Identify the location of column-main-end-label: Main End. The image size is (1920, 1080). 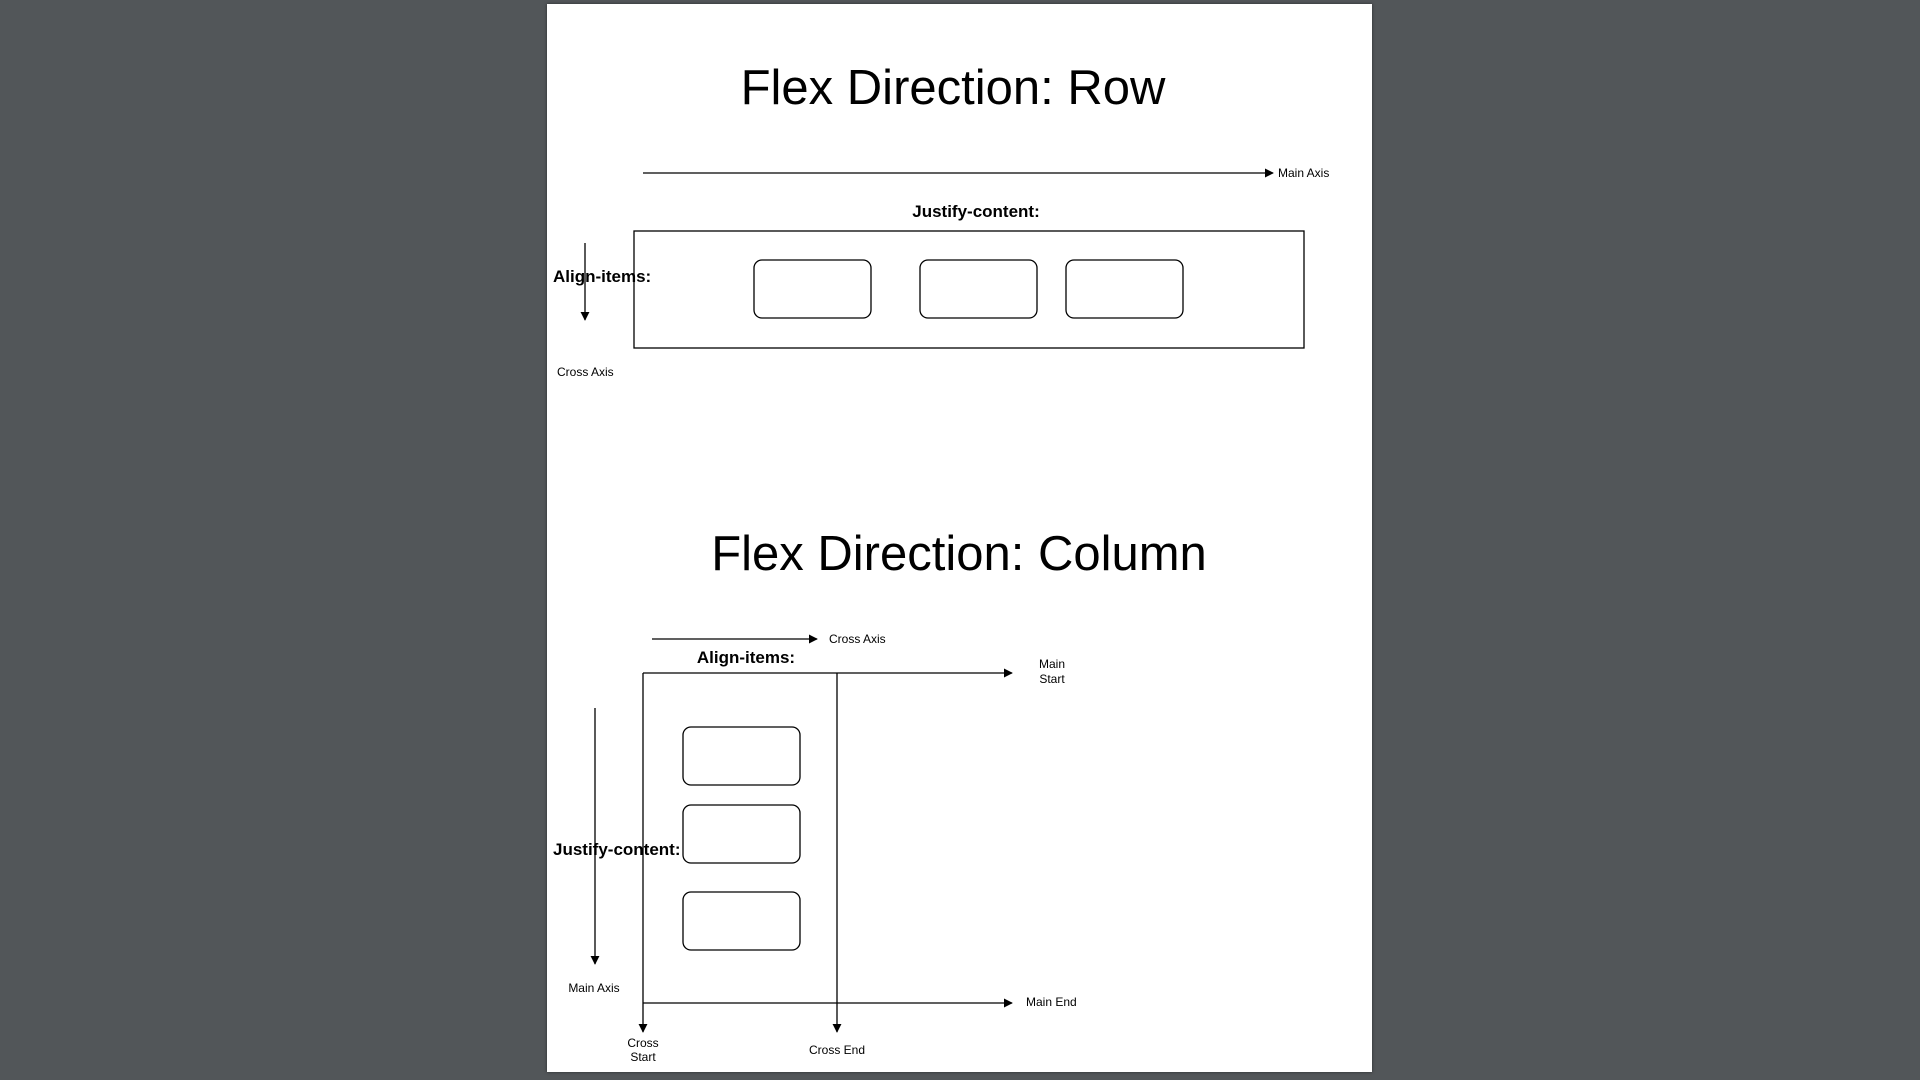
(1051, 1002).